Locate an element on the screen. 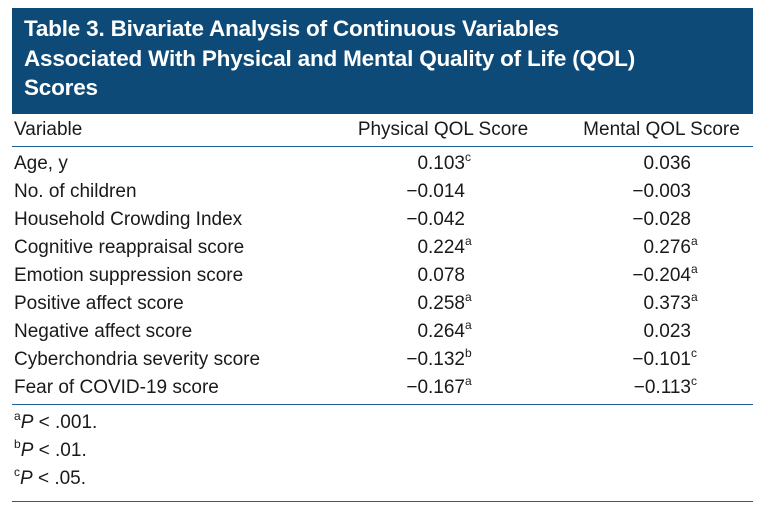  physical-qol-value: −0.042 is located at coordinates (435, 219).